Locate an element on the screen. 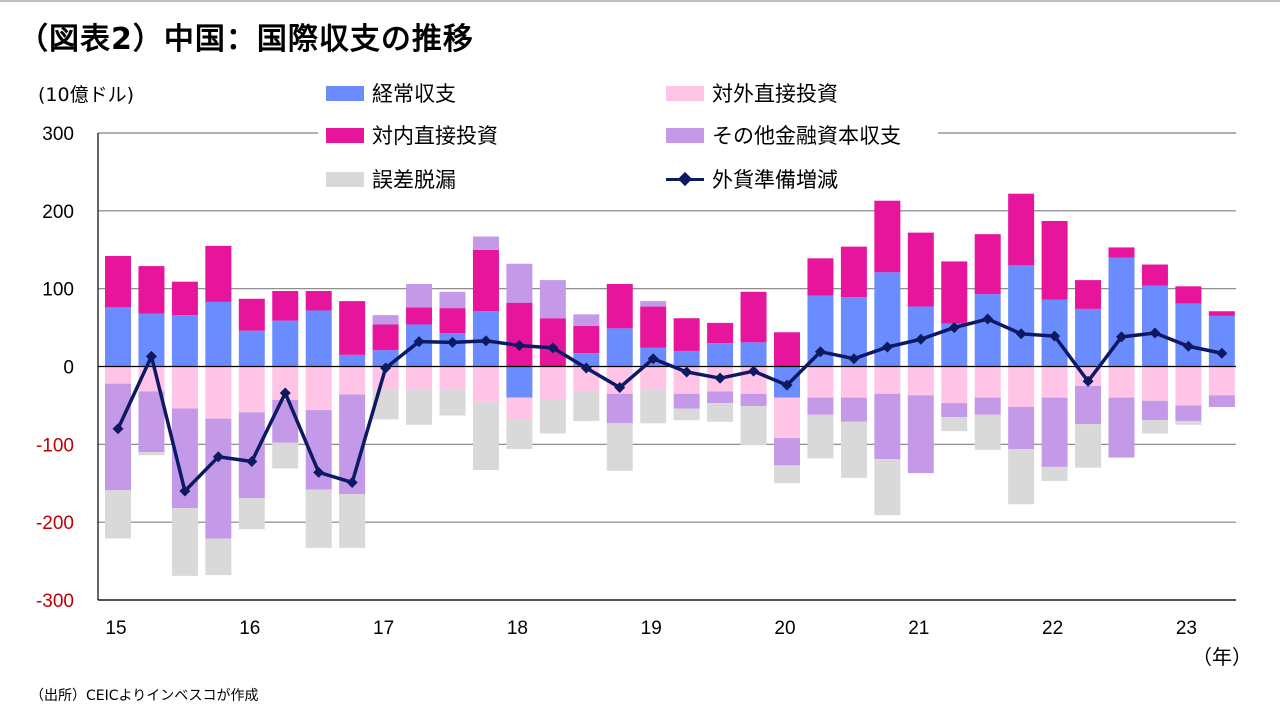 This screenshot has height=720, width=1280. y-tick-label: 100 is located at coordinates (58, 290).